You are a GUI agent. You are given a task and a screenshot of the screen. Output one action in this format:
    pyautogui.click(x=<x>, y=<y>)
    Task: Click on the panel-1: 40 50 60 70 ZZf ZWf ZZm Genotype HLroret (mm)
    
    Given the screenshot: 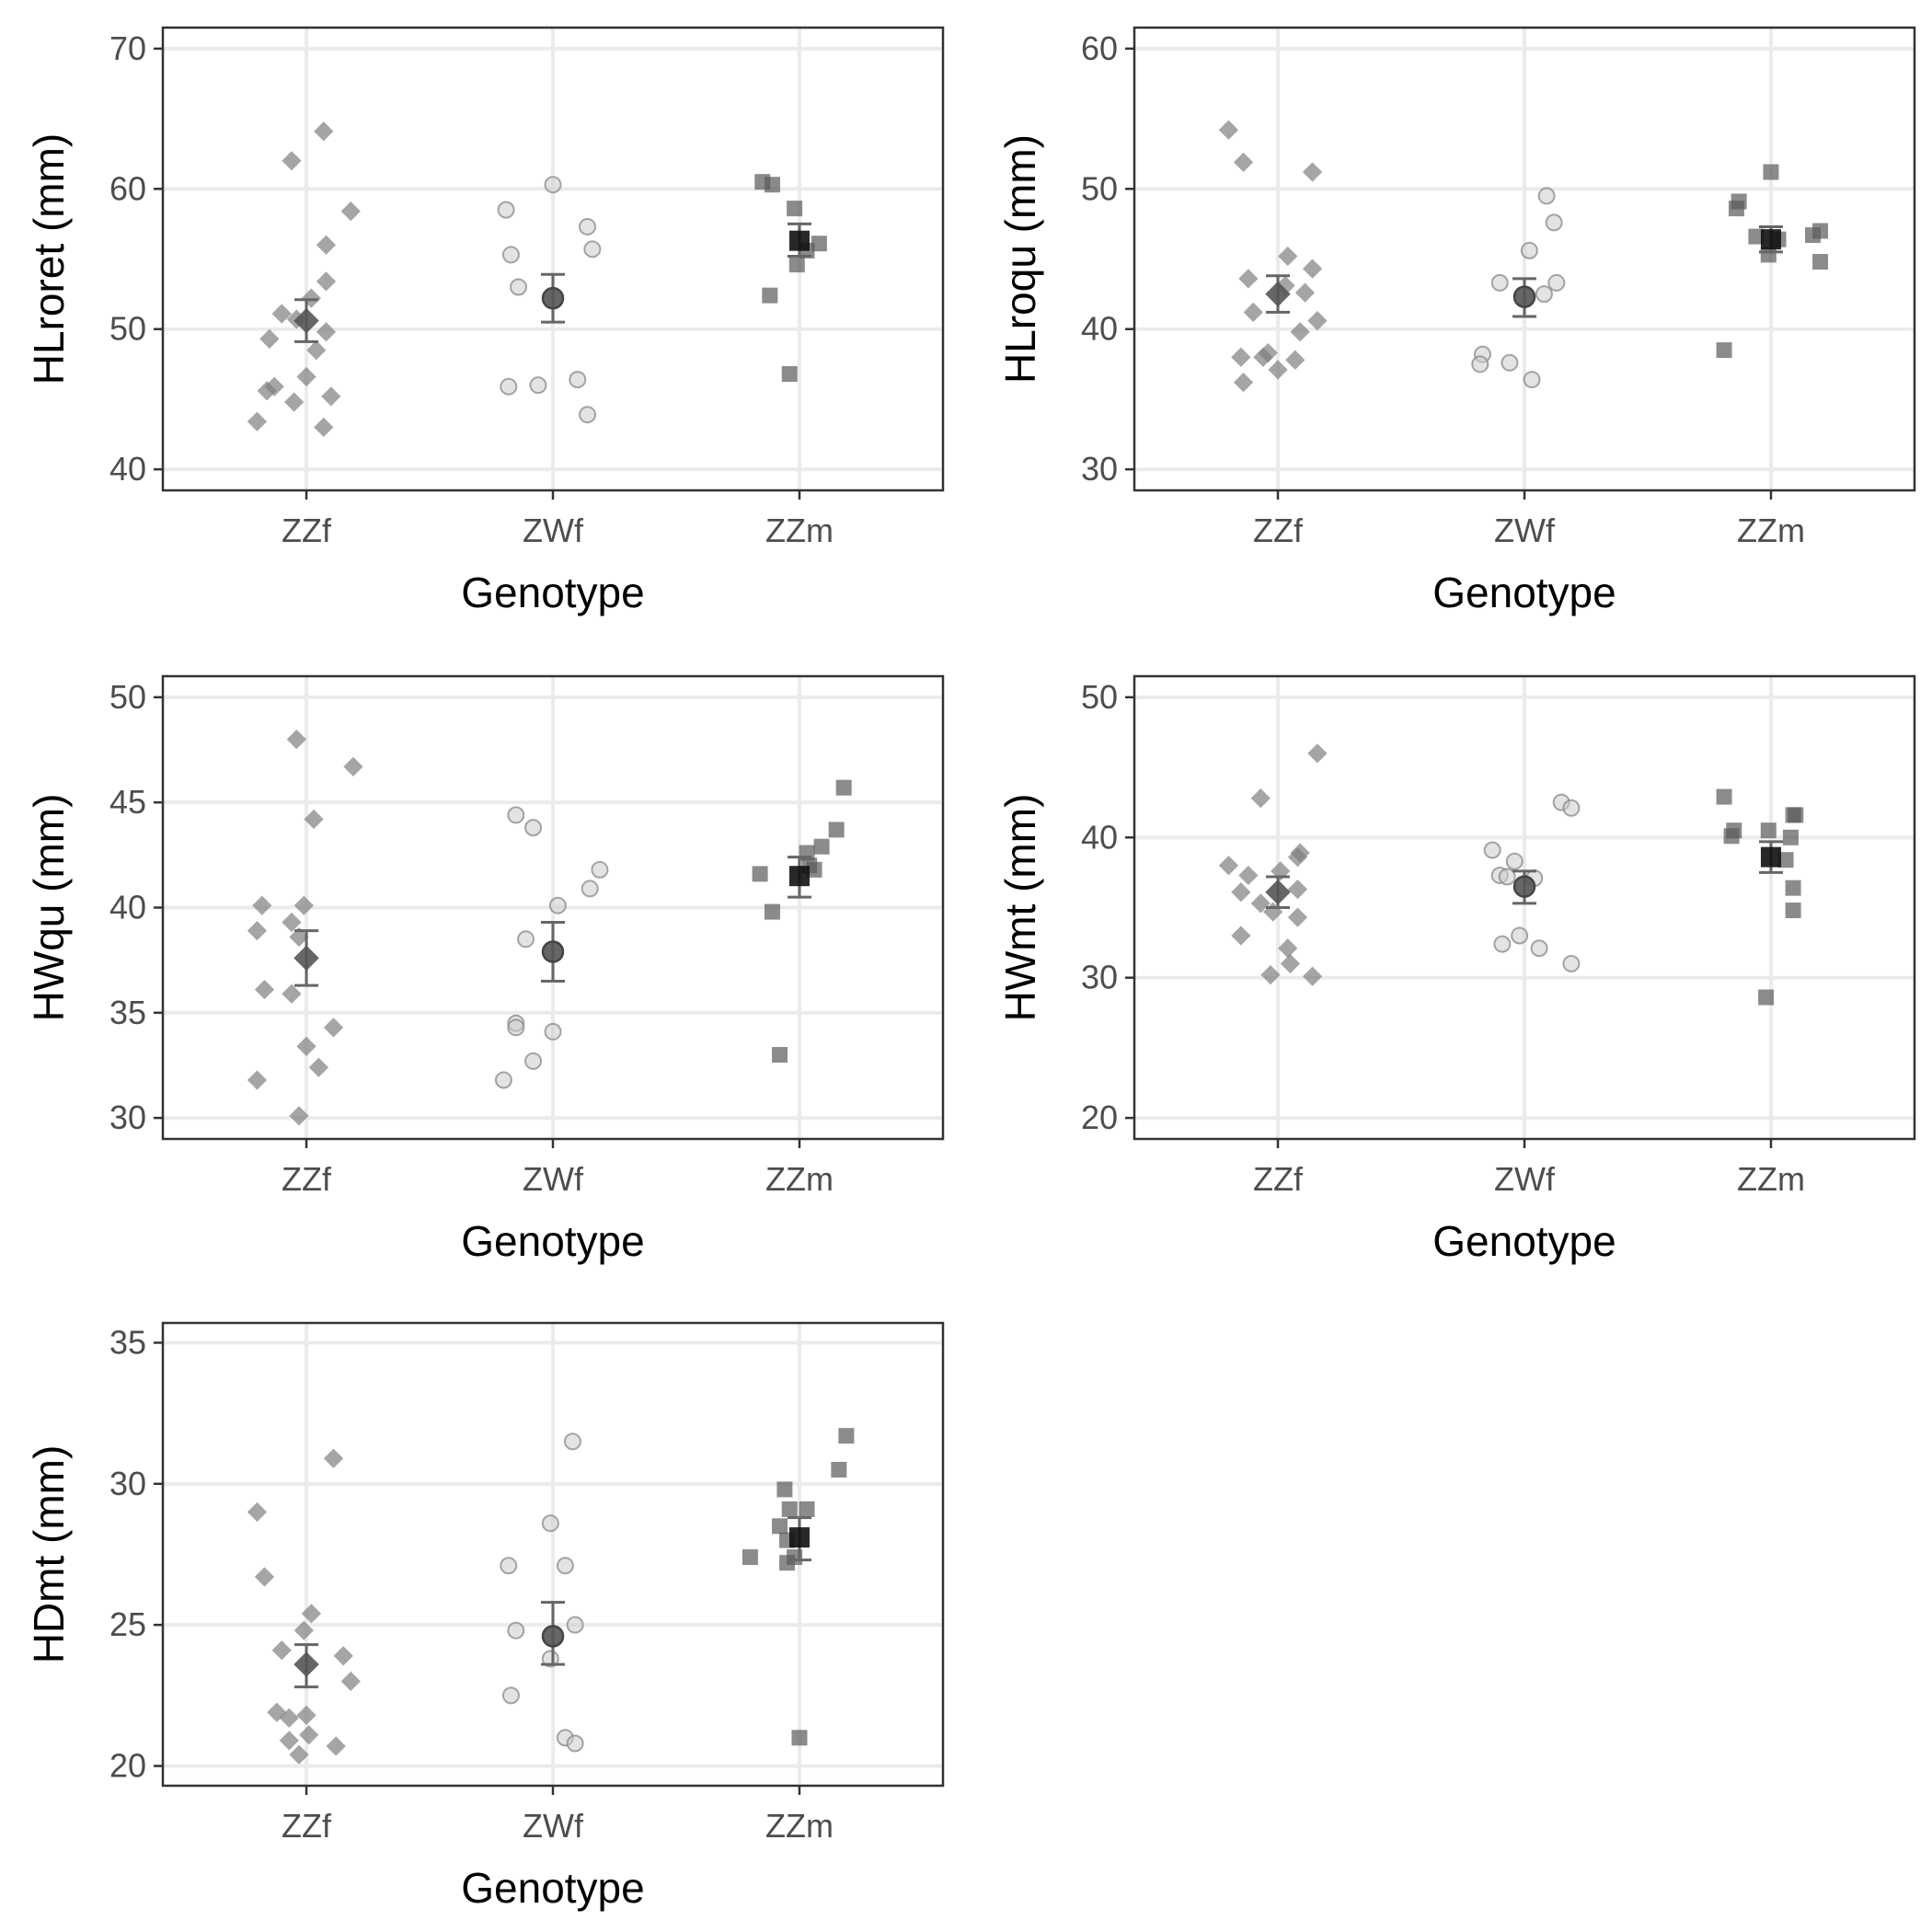 What is the action you would take?
    pyautogui.click(x=485, y=321)
    